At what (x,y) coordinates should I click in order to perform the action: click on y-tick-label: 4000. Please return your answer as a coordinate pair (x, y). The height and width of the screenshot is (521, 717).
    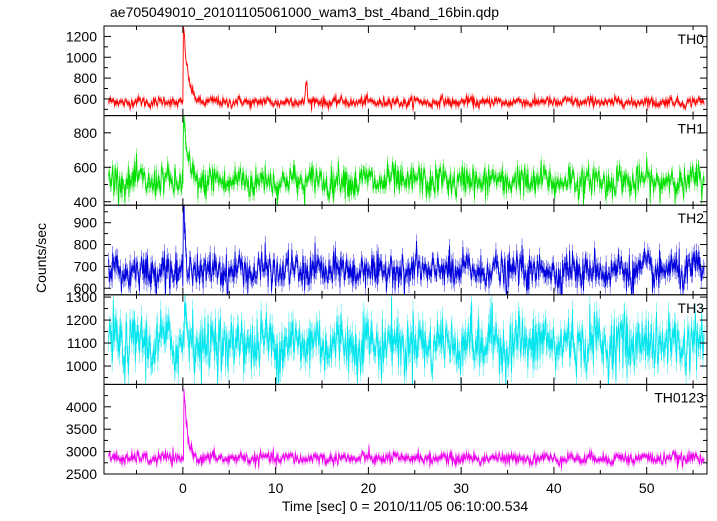
    Looking at the image, I should click on (81, 407).